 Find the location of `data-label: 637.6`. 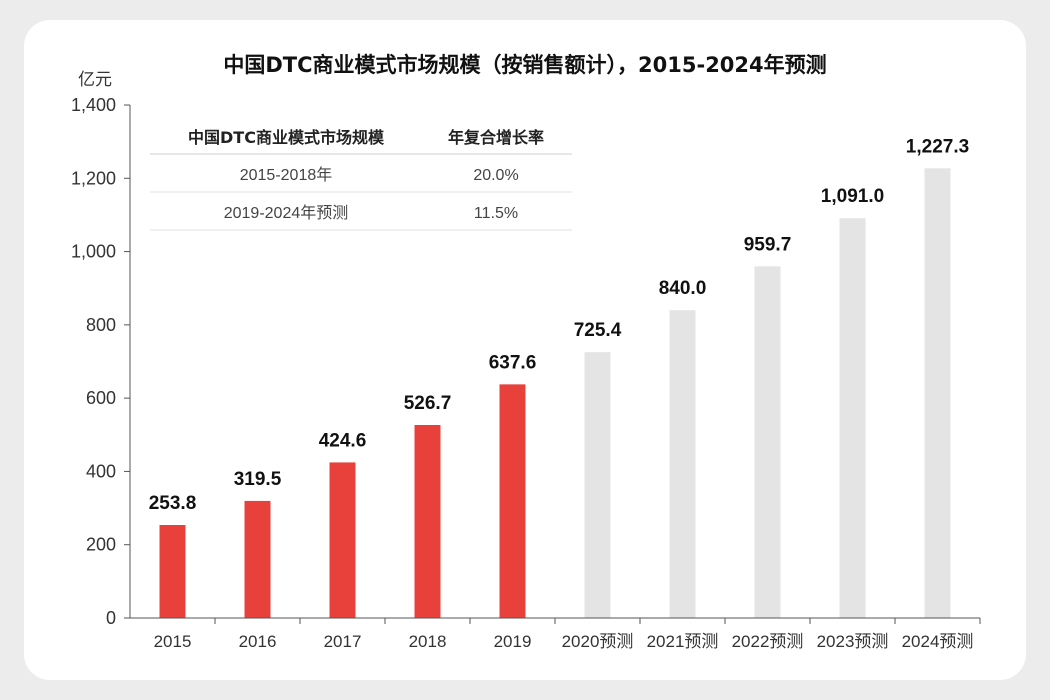

data-label: 637.6 is located at coordinates (513, 362).